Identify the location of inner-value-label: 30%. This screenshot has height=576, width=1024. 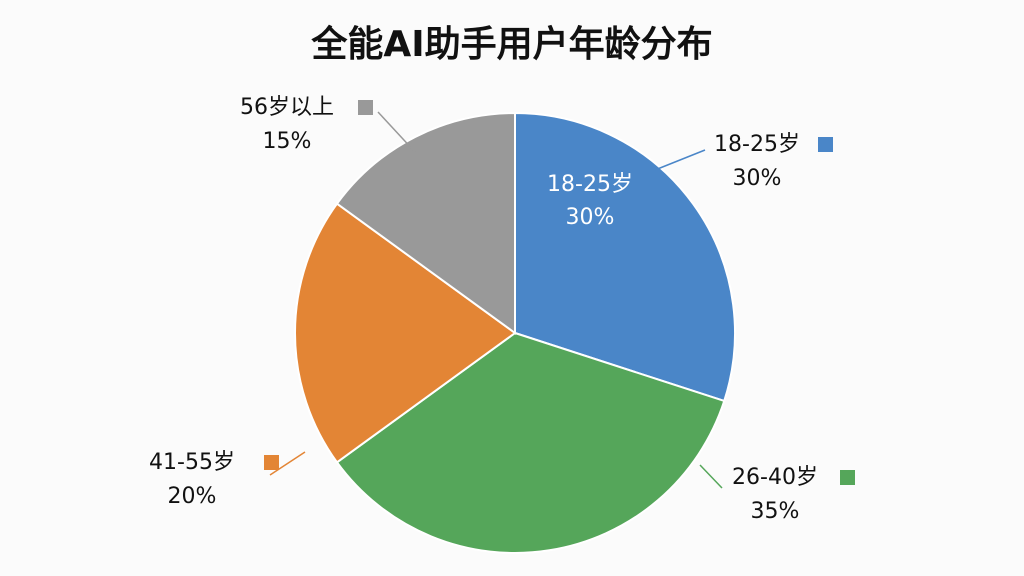
(590, 217).